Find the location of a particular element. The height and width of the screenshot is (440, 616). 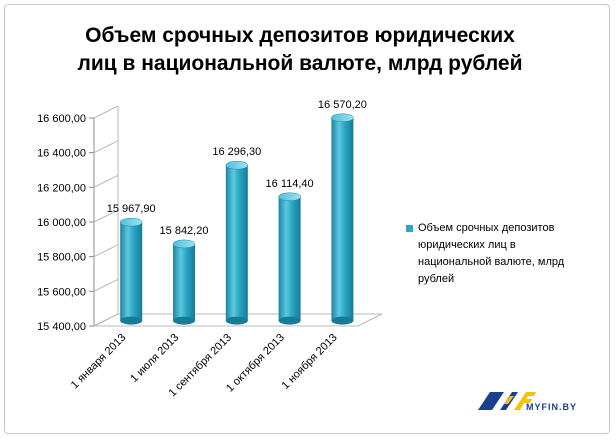

data-label: 15 967,90 is located at coordinates (131, 209).